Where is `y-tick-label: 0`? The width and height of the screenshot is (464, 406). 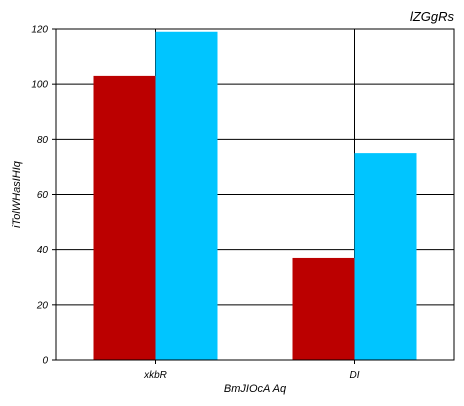
y-tick-label: 0 is located at coordinates (45, 361).